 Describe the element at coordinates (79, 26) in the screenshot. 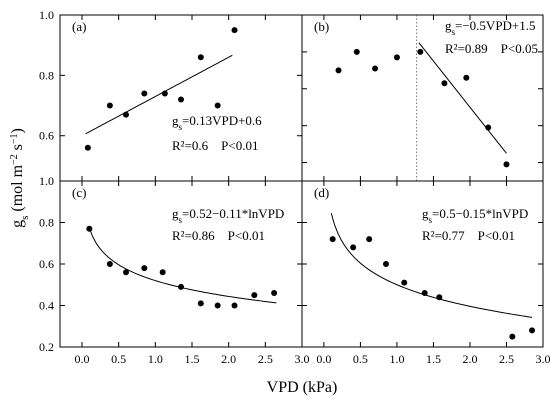

I see `panel-label: (a)` at that location.